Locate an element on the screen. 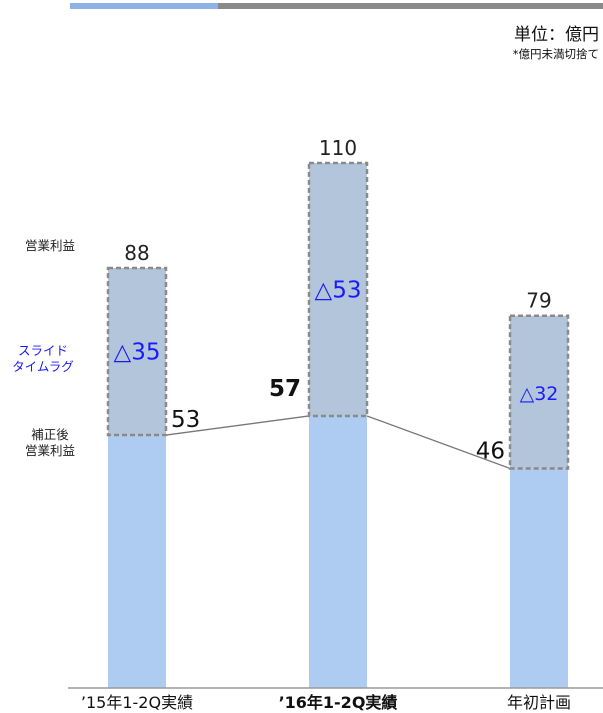 The width and height of the screenshot is (603, 713). adjusted-operating-profit-label: 補正後 営業利益 is located at coordinates (50, 443).